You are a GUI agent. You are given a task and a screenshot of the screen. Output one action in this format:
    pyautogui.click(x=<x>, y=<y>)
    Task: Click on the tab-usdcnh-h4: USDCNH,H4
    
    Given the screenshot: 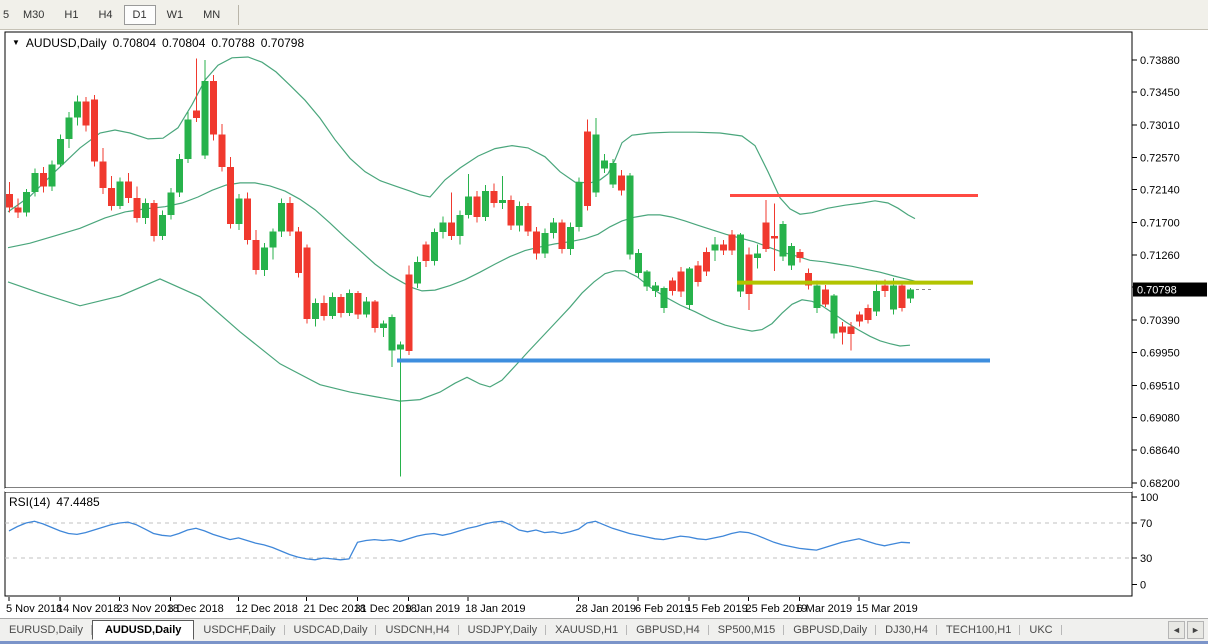 What is the action you would take?
    pyautogui.click(x=417, y=630)
    